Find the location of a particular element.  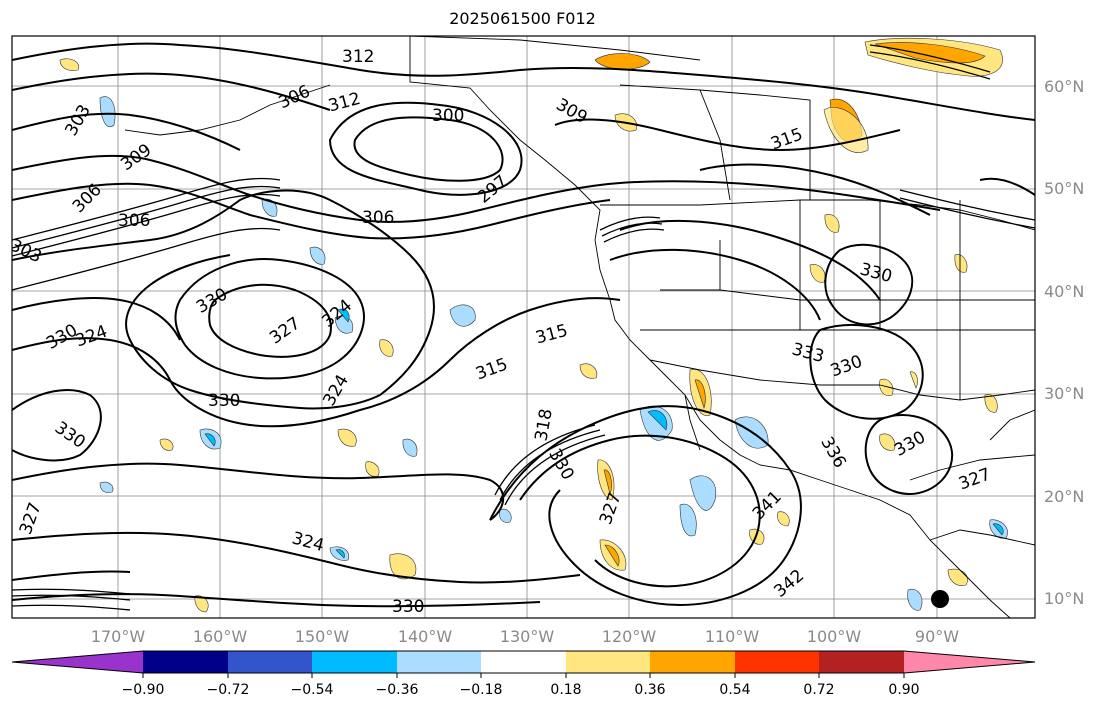

lon-label: 100°W is located at coordinates (834, 636).